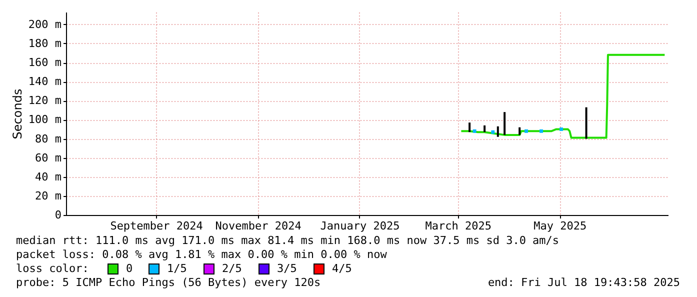  I want to click on y-tick-label: 100 m, so click(45, 119).